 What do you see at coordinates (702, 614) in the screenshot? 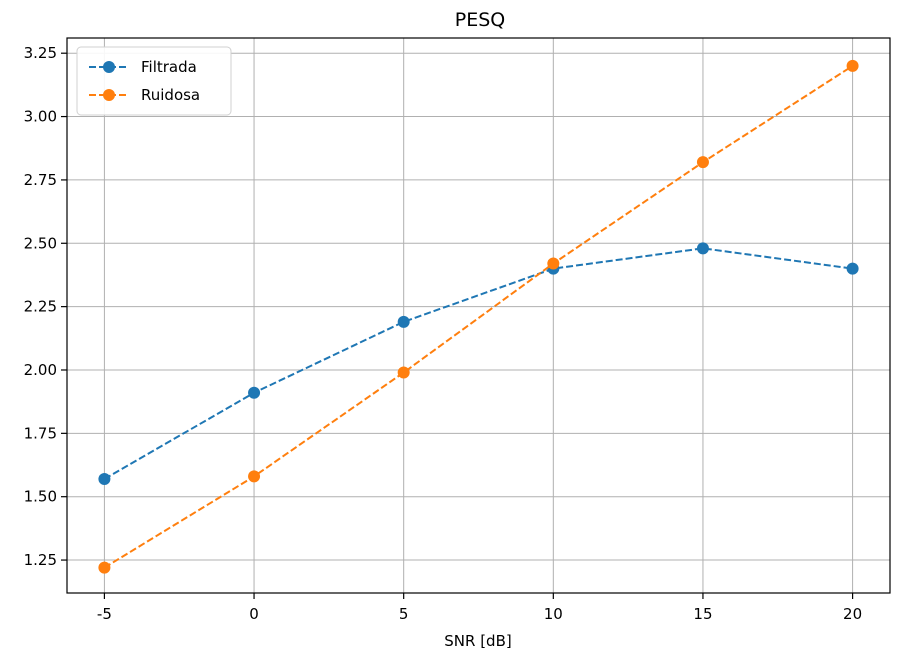
I see `x-tick-label: 15` at bounding box center [702, 614].